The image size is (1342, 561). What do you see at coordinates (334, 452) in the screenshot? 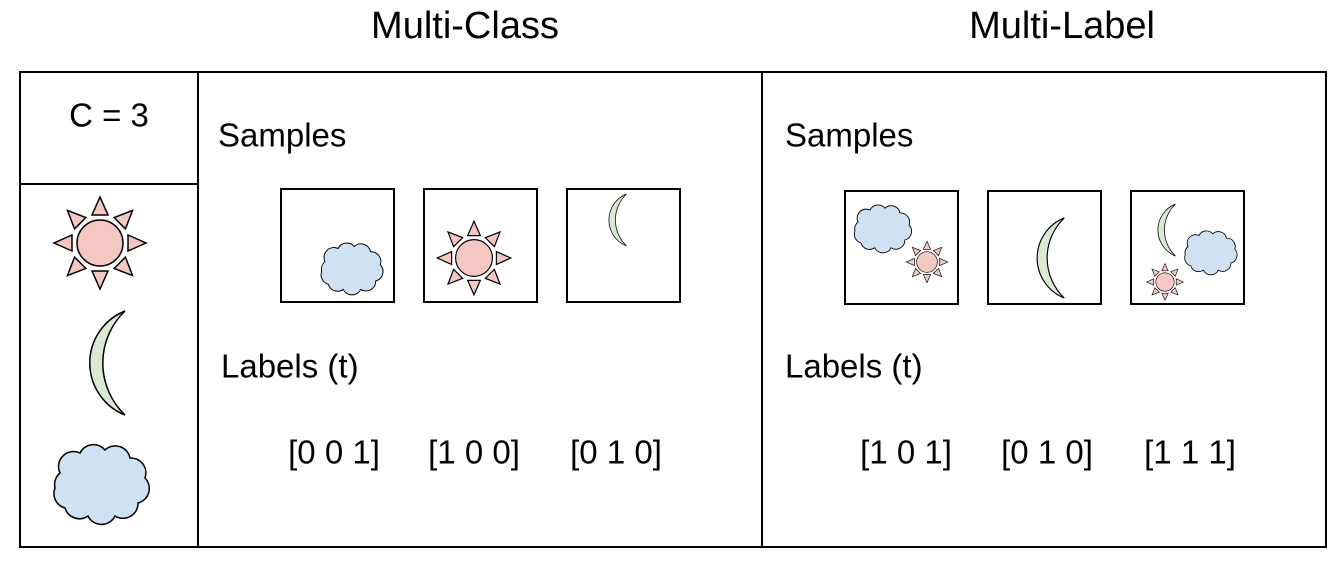
I see `label-vector: [0 0 1]` at bounding box center [334, 452].